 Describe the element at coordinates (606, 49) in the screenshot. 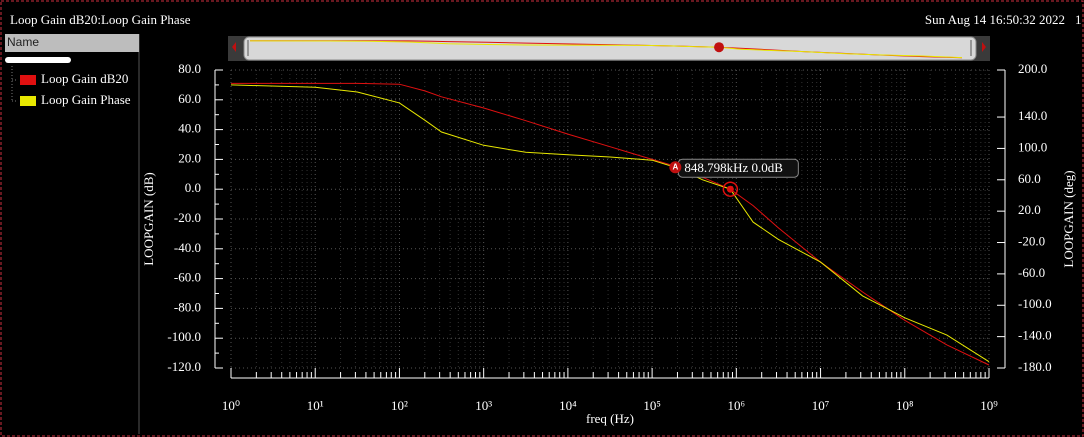

I see `series-line` at that location.